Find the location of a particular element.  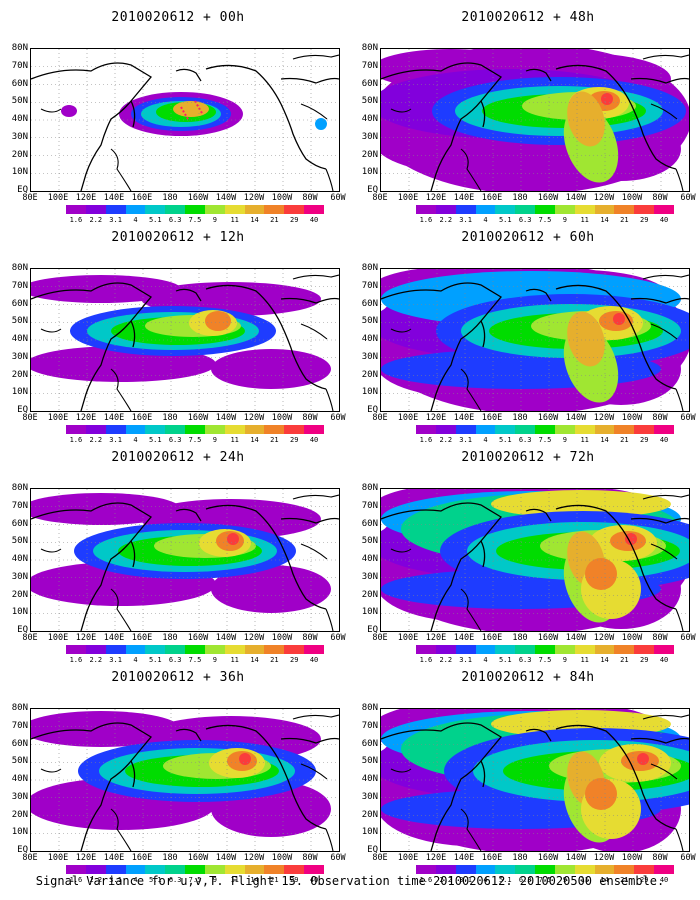

colorbar-label: 2.2 is located at coordinates (96, 660).